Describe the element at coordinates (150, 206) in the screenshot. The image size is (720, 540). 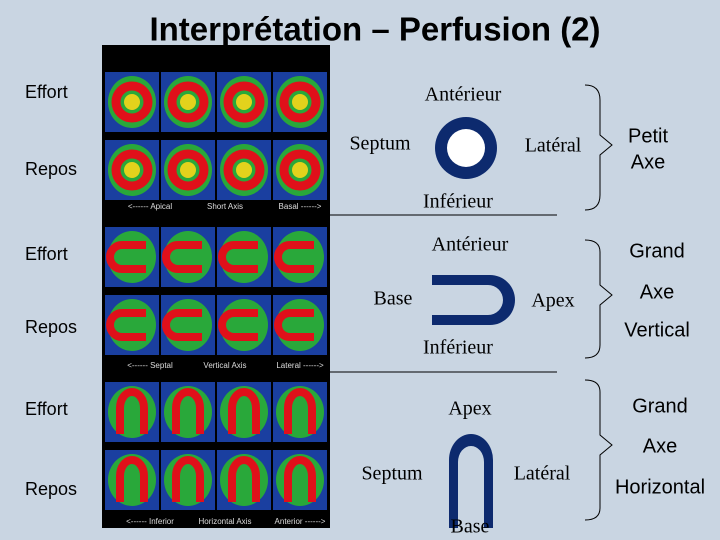
I see `scan-caption: <------ Apical` at that location.